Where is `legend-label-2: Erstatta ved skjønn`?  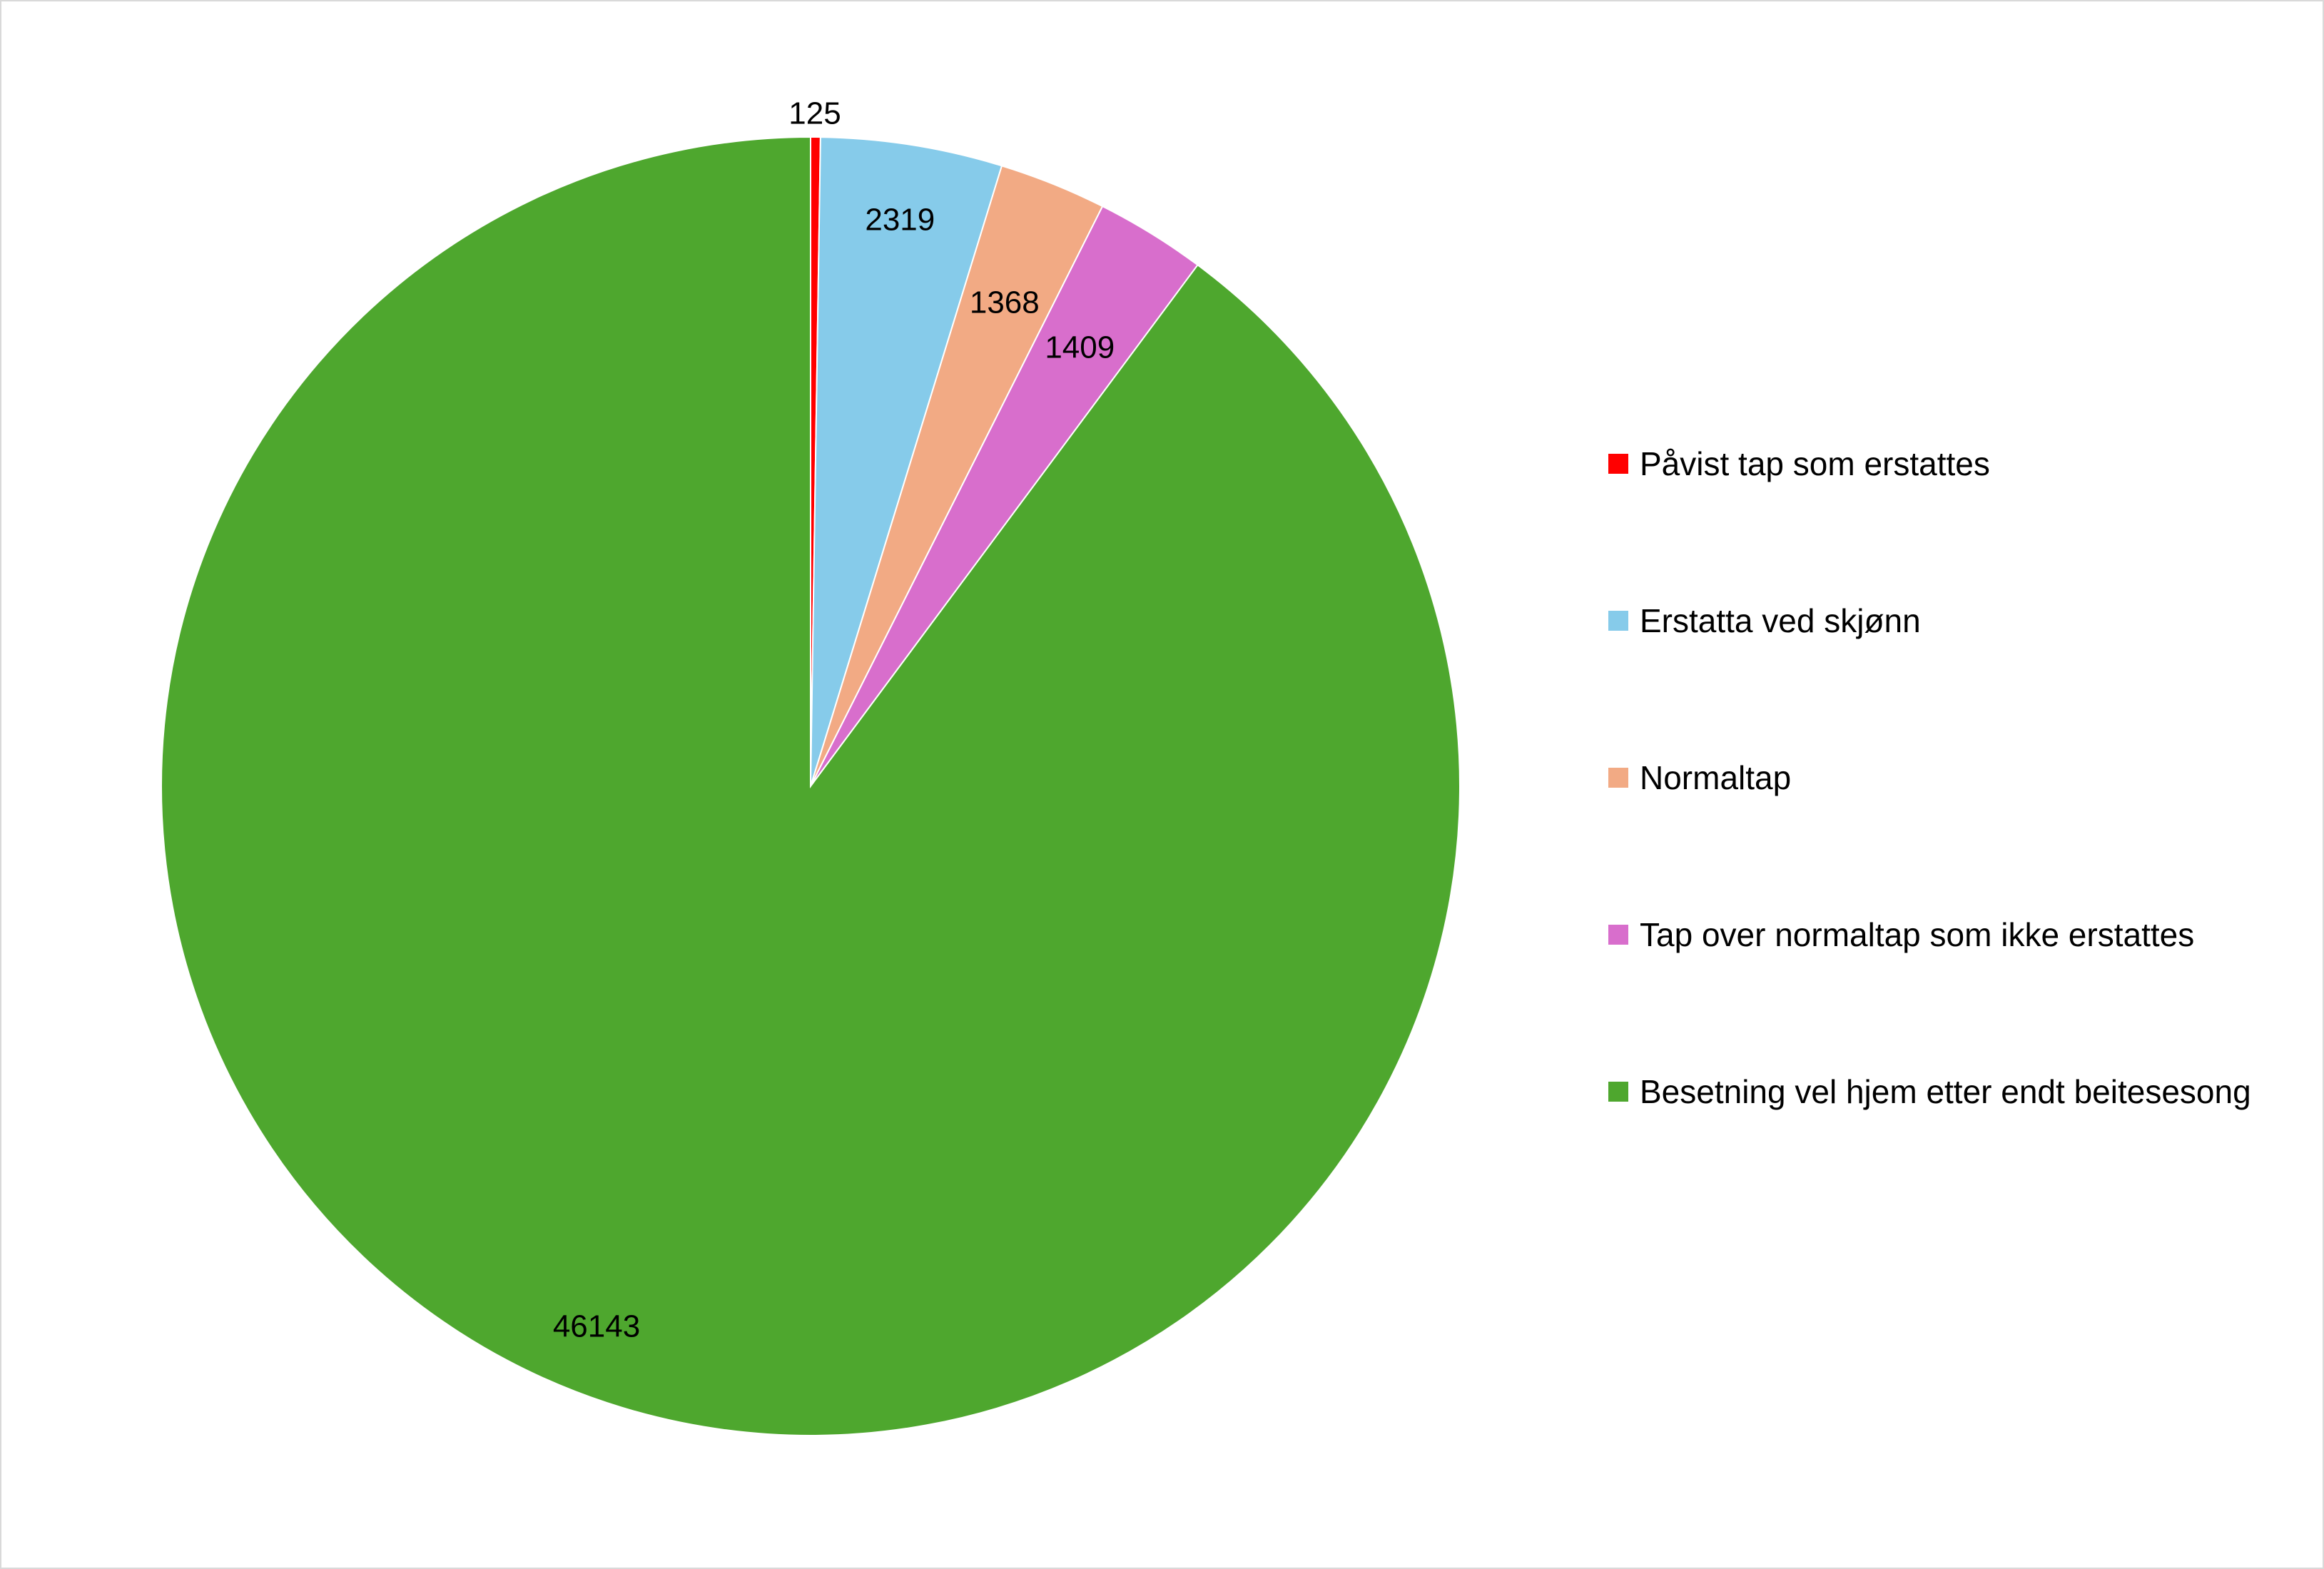 legend-label-2: Erstatta ved skjønn is located at coordinates (1780, 620).